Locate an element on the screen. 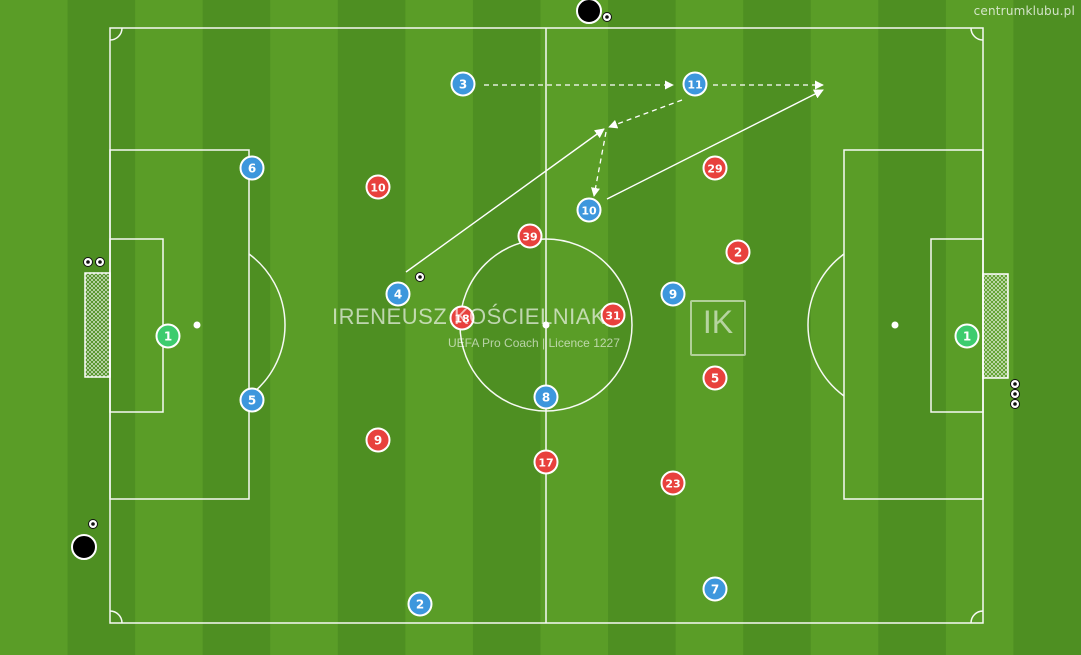 The image size is (1081, 655). blue-player-11: 11 is located at coordinates (695, 84).